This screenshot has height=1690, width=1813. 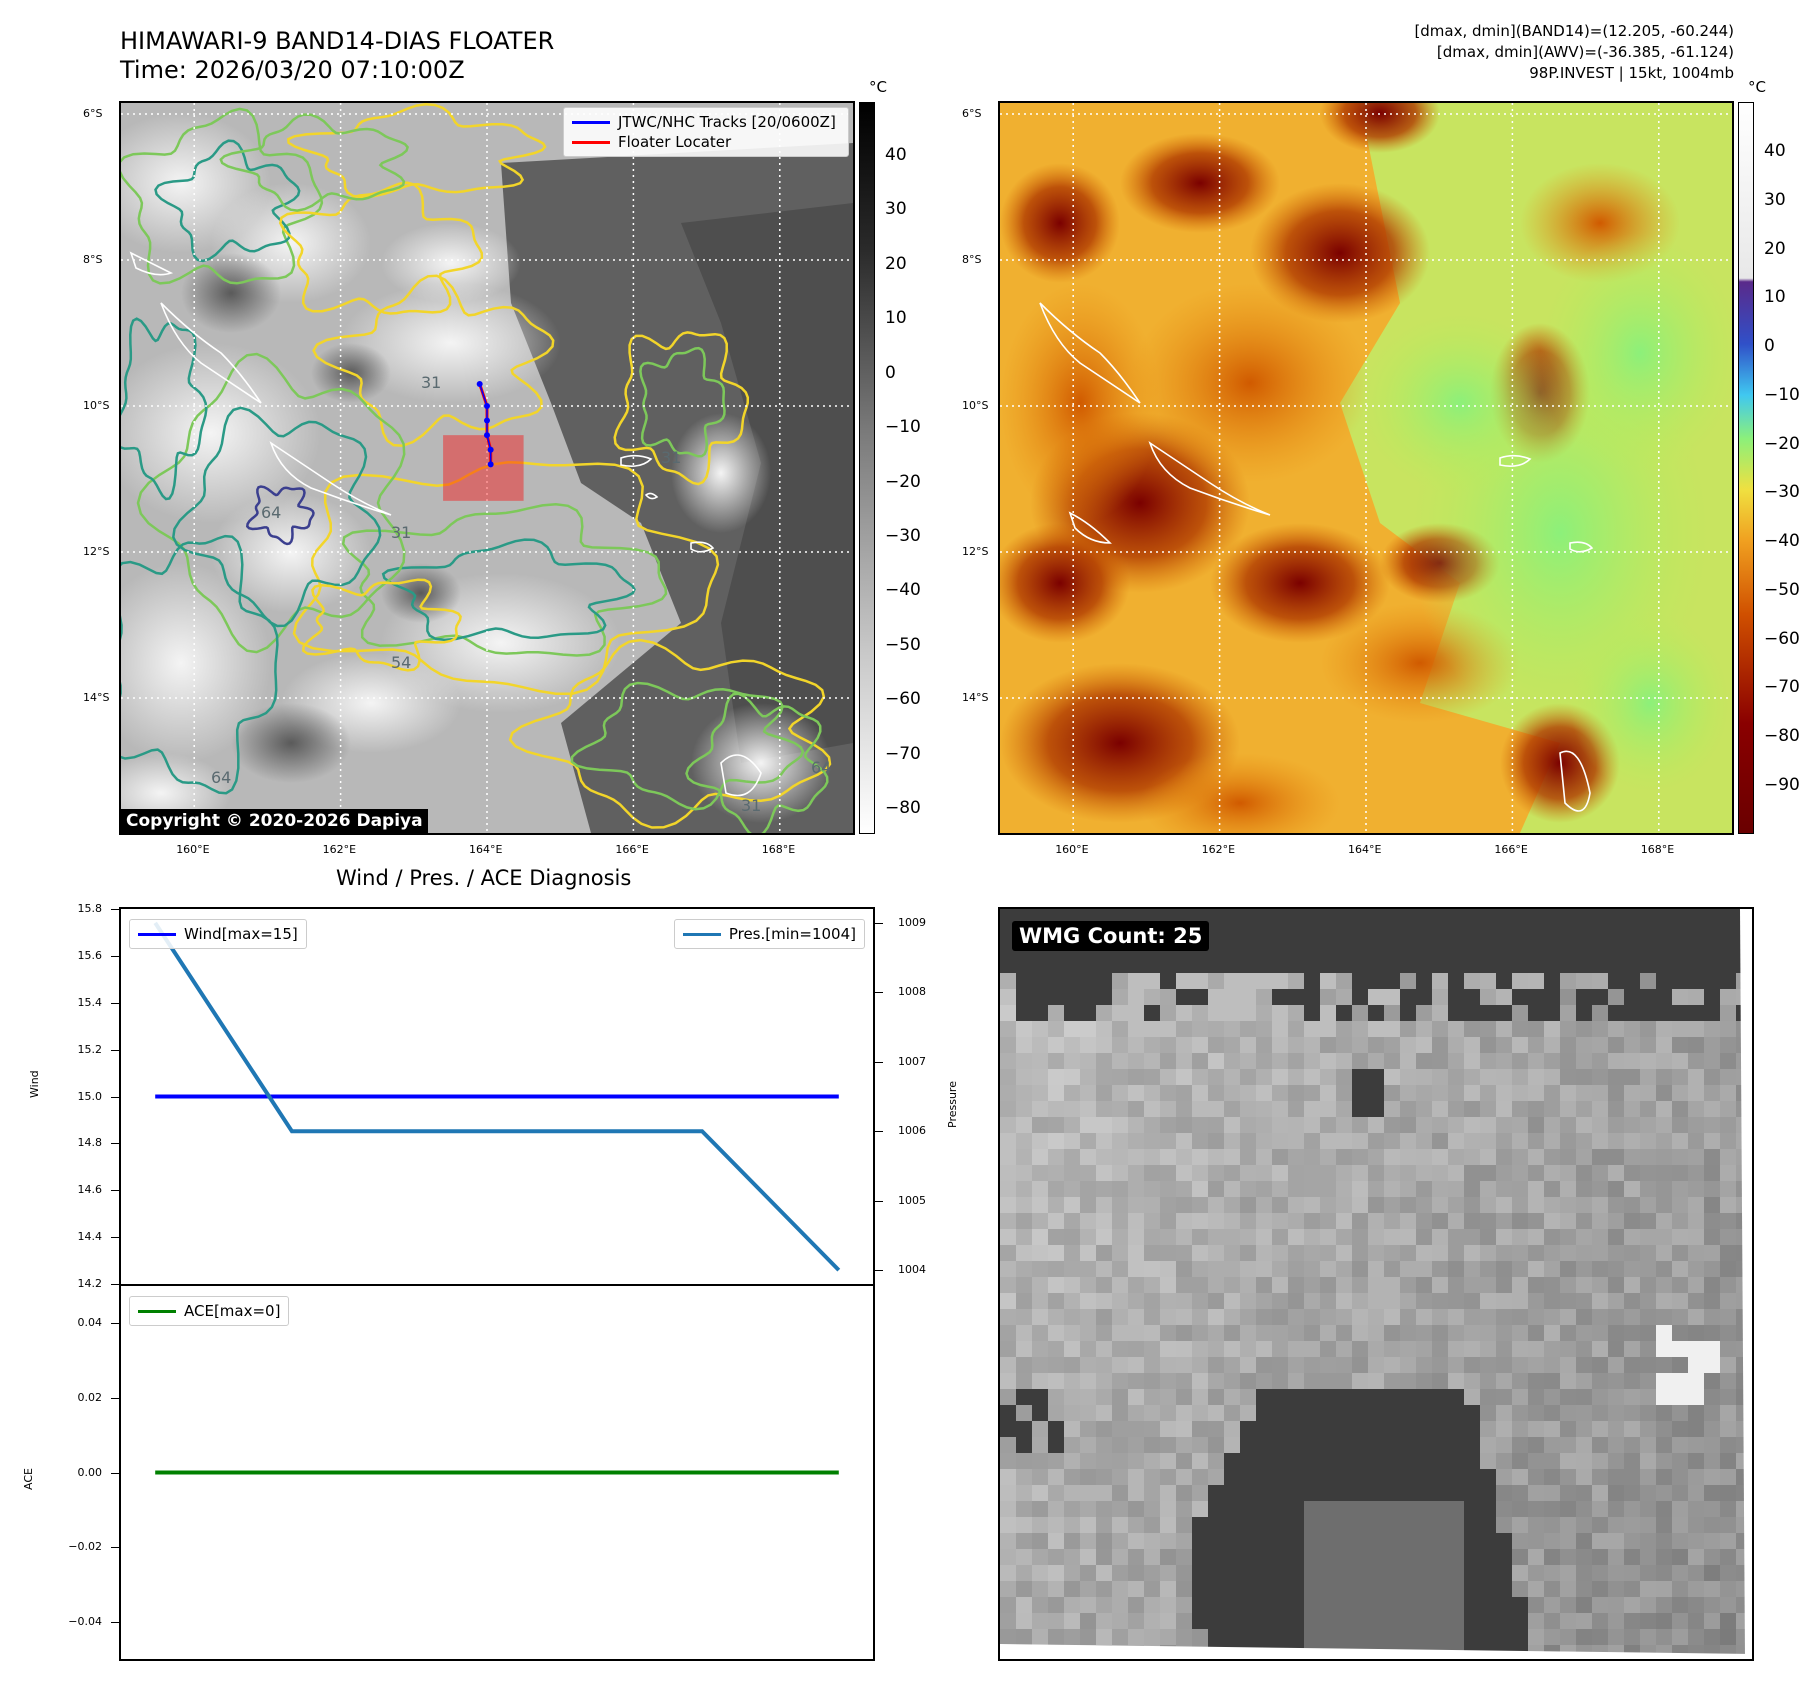 I want to click on lon-tick-label: 166°E, so click(x=632, y=849).